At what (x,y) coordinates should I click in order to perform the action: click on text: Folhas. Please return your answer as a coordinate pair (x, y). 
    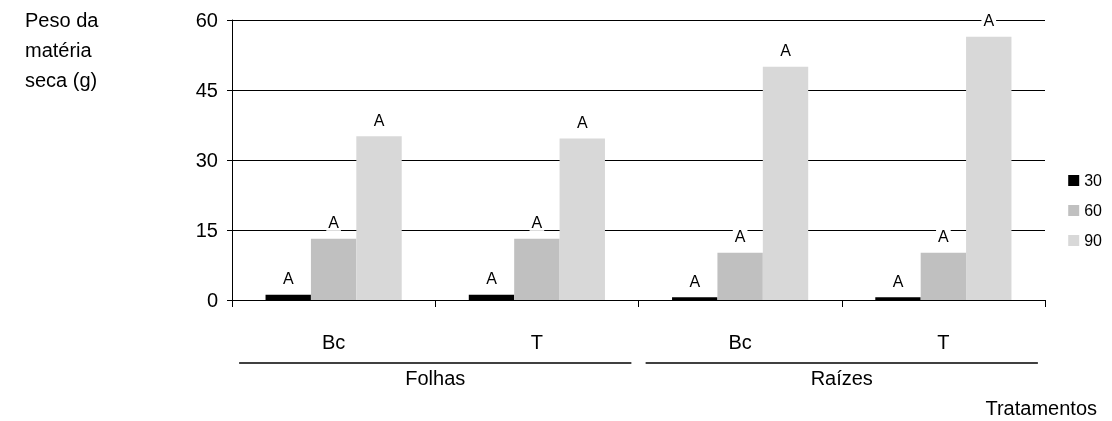
    Looking at the image, I should click on (435, 378).